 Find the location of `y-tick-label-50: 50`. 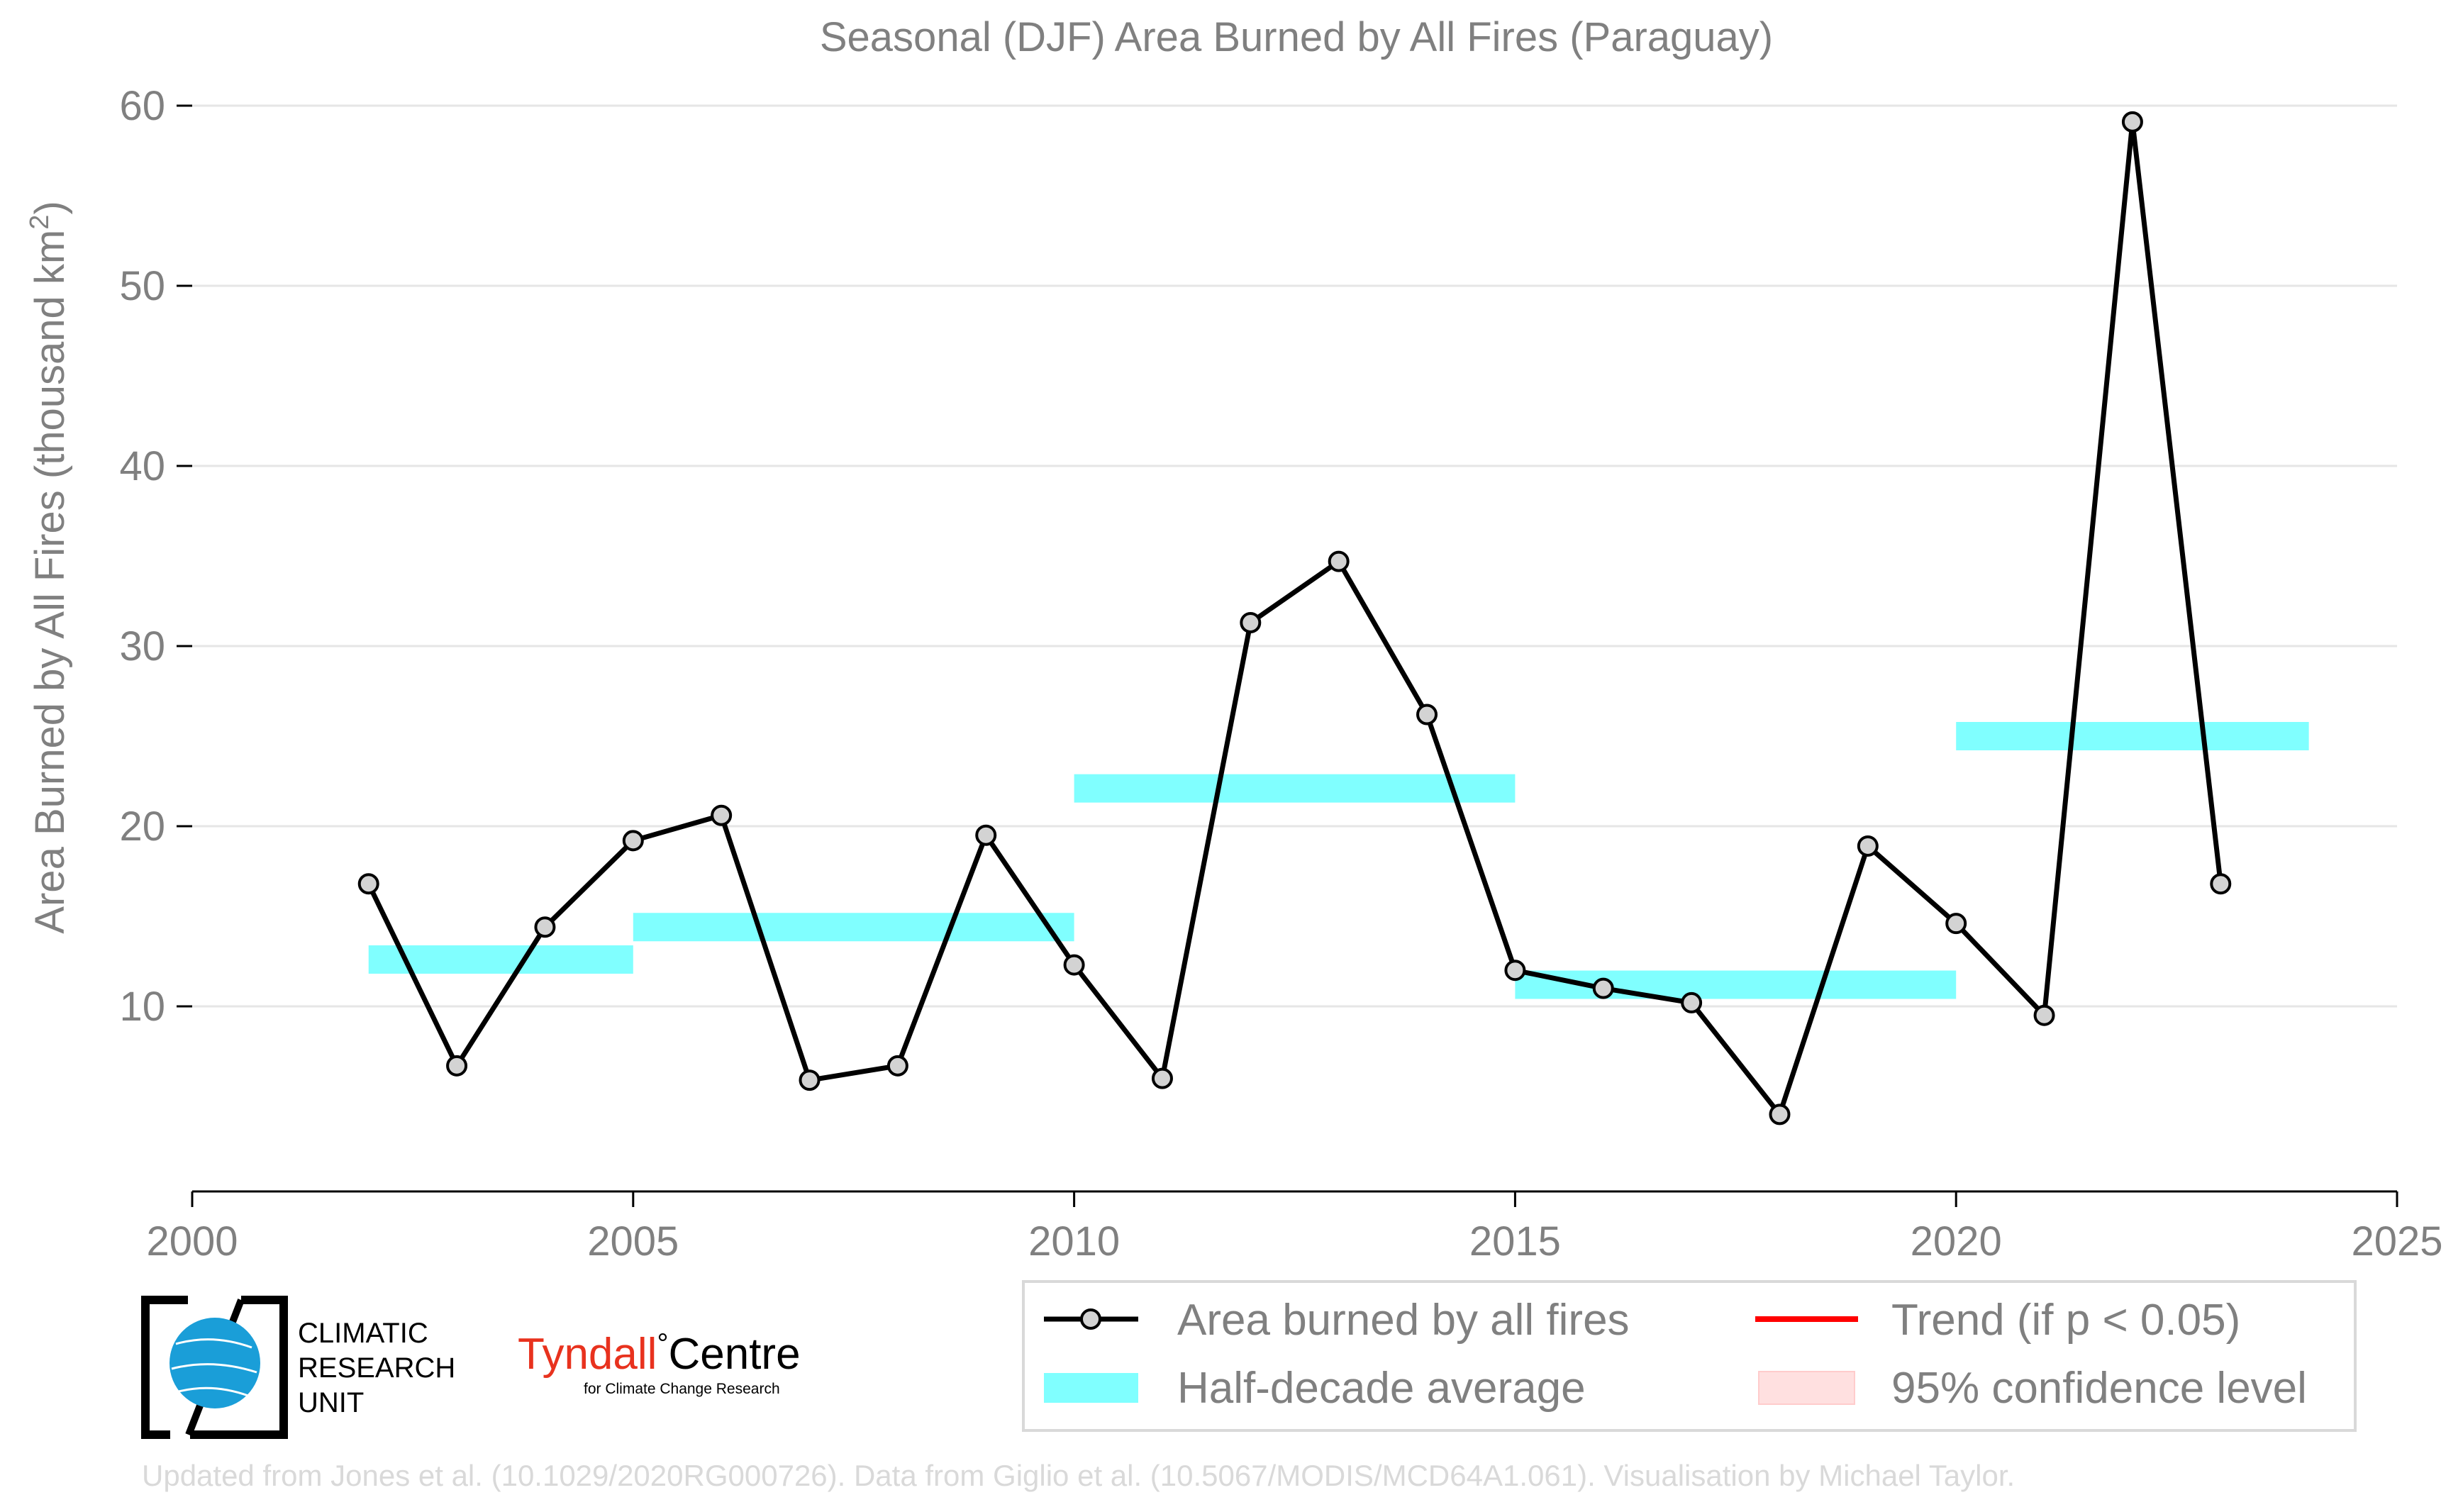

y-tick-label-50: 50 is located at coordinates (142, 286).